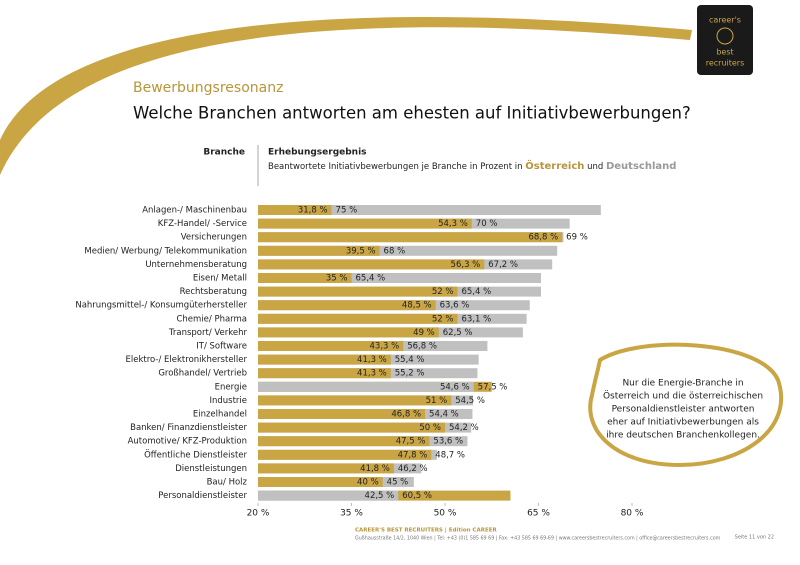 This screenshot has height=565, width=800. I want to click on category-label: Transport/ Verkehr, so click(208, 333).